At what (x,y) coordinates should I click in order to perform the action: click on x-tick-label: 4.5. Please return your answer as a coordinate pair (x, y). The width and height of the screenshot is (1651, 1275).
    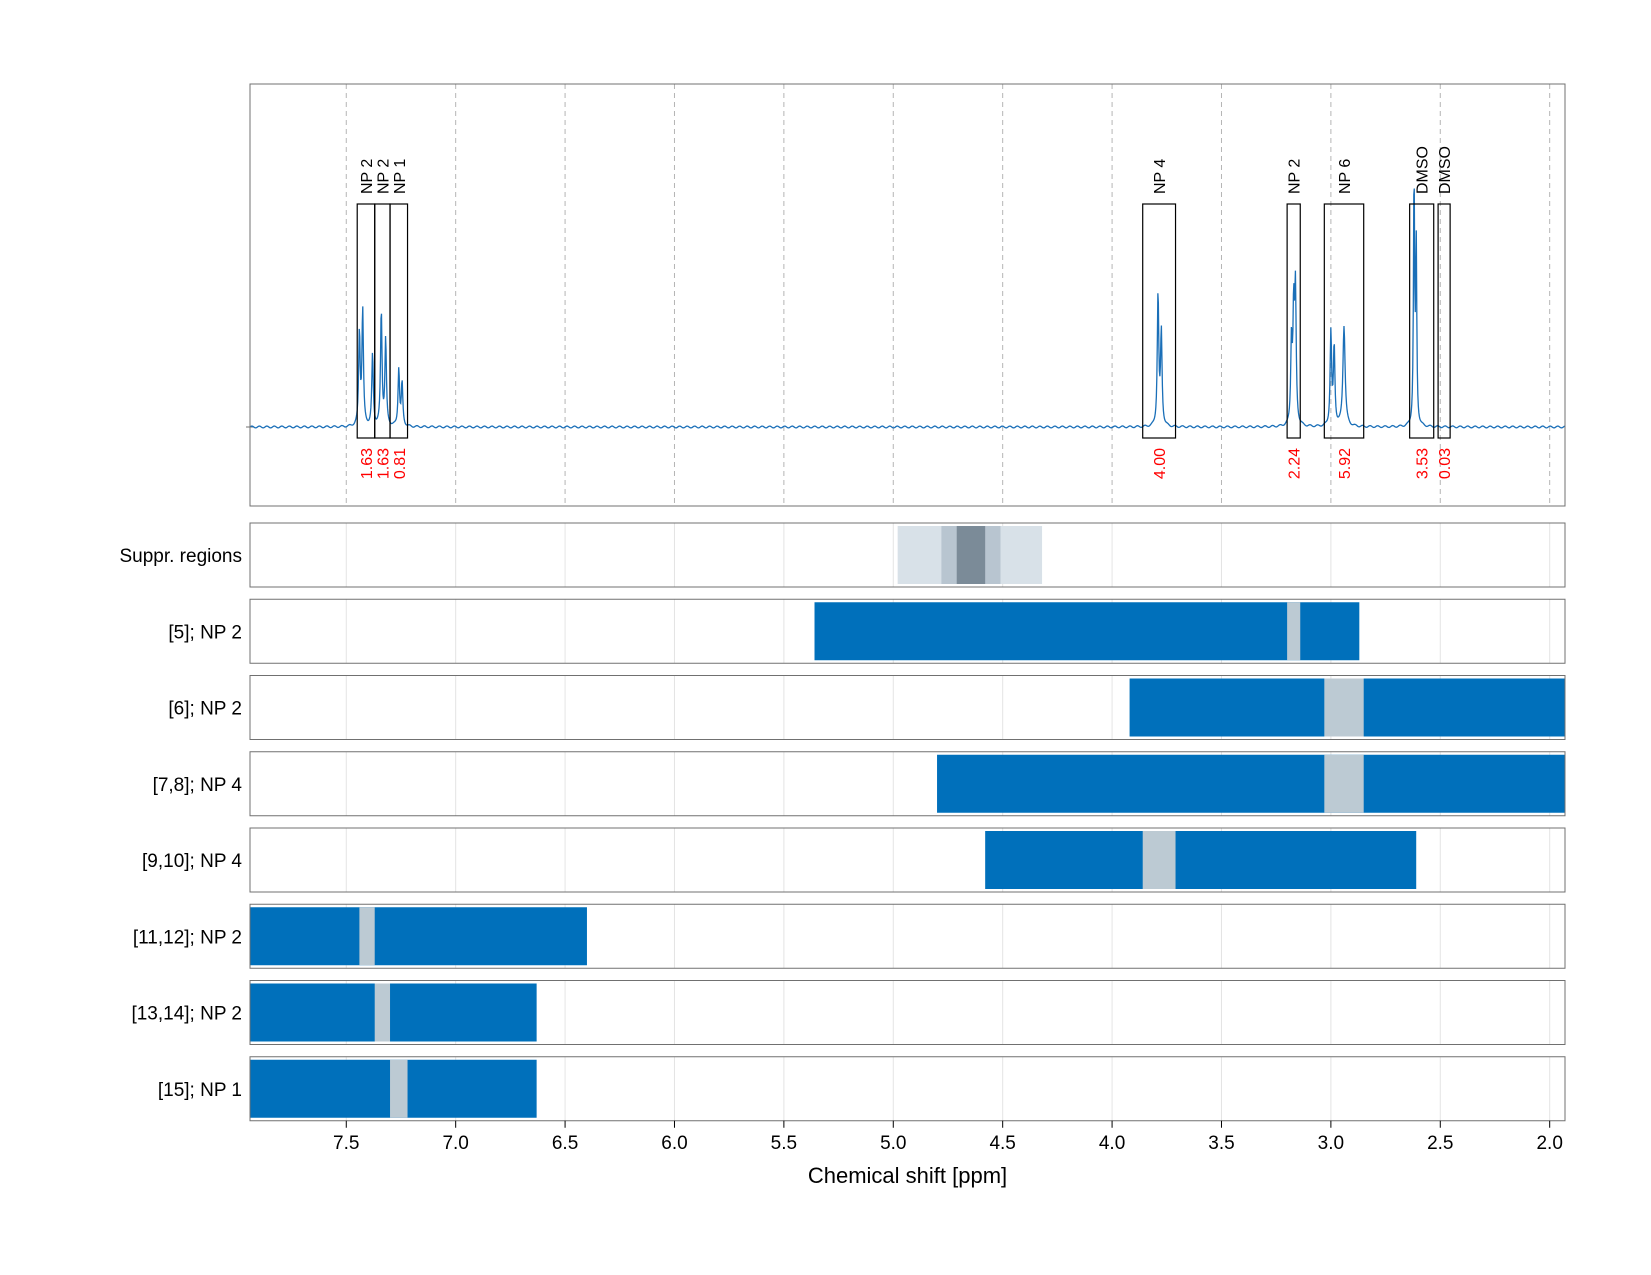
    Looking at the image, I should click on (1002, 1143).